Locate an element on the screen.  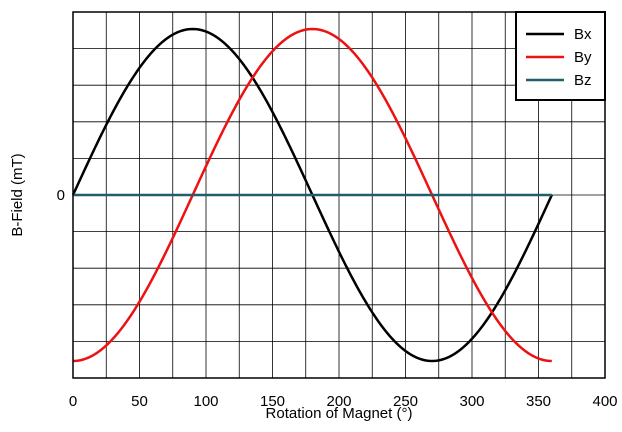
x-tick-label: 100 is located at coordinates (205, 401).